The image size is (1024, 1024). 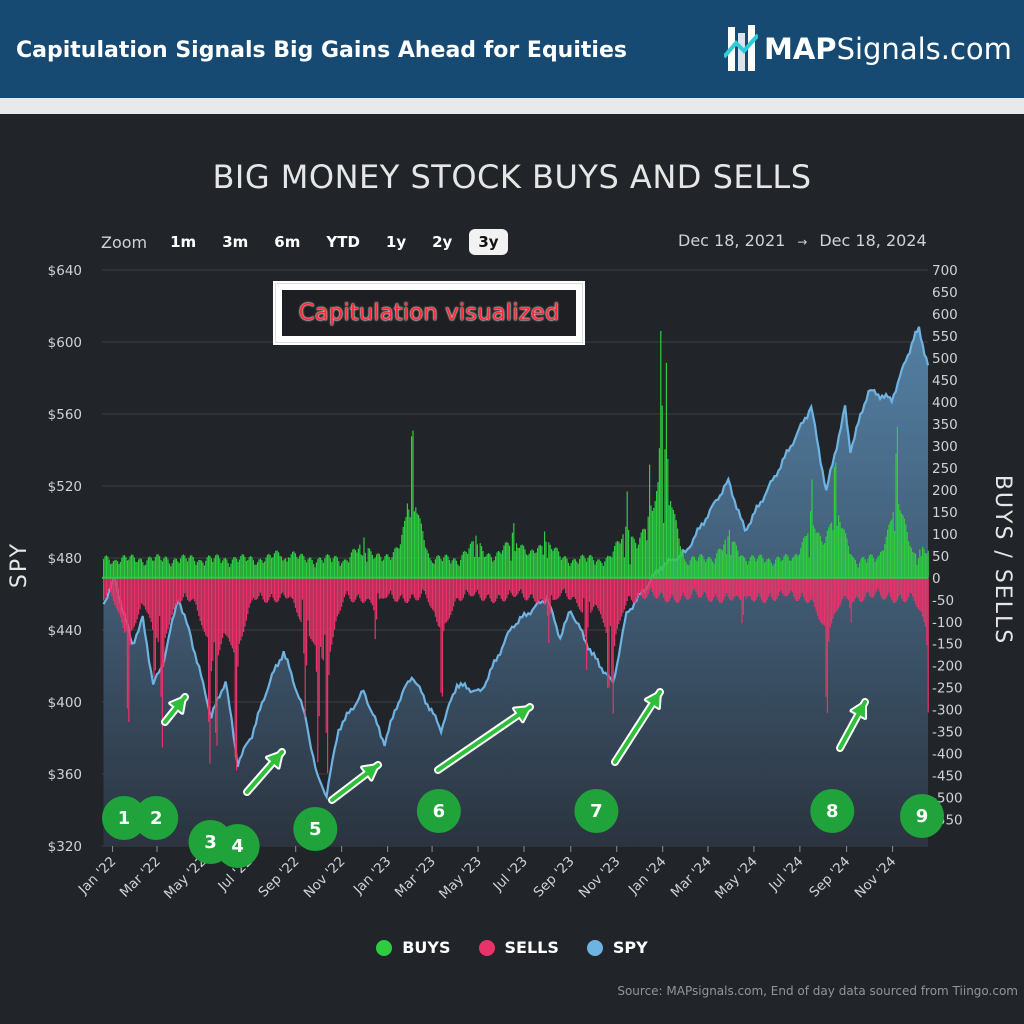 I want to click on x-tick-label: Jan '23, so click(x=372, y=876).